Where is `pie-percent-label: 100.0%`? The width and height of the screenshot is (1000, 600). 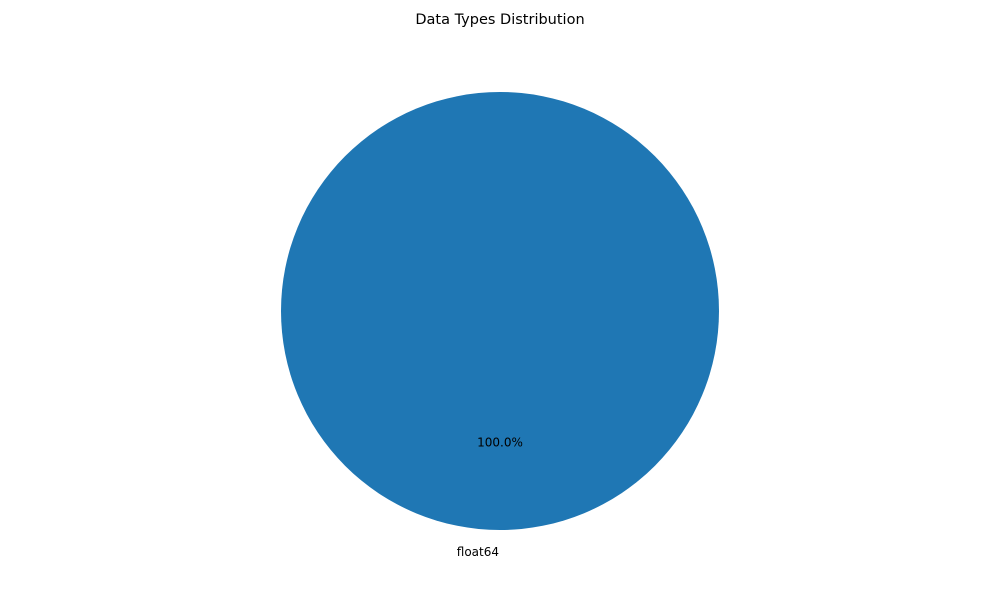 pie-percent-label: 100.0% is located at coordinates (500, 442).